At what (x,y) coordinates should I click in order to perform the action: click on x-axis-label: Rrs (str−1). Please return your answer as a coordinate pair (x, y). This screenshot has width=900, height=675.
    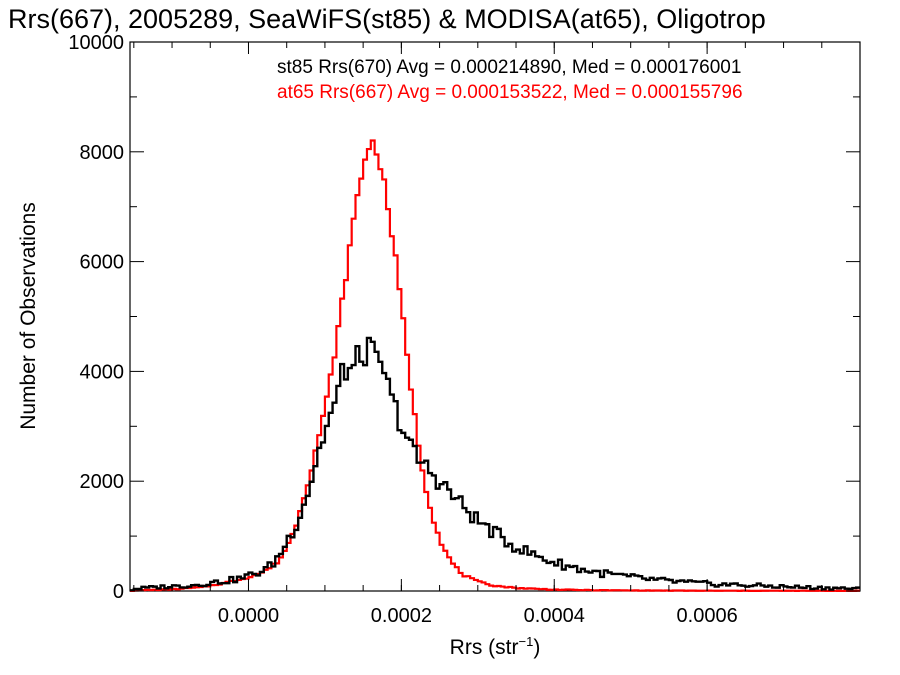
    Looking at the image, I should click on (495, 646).